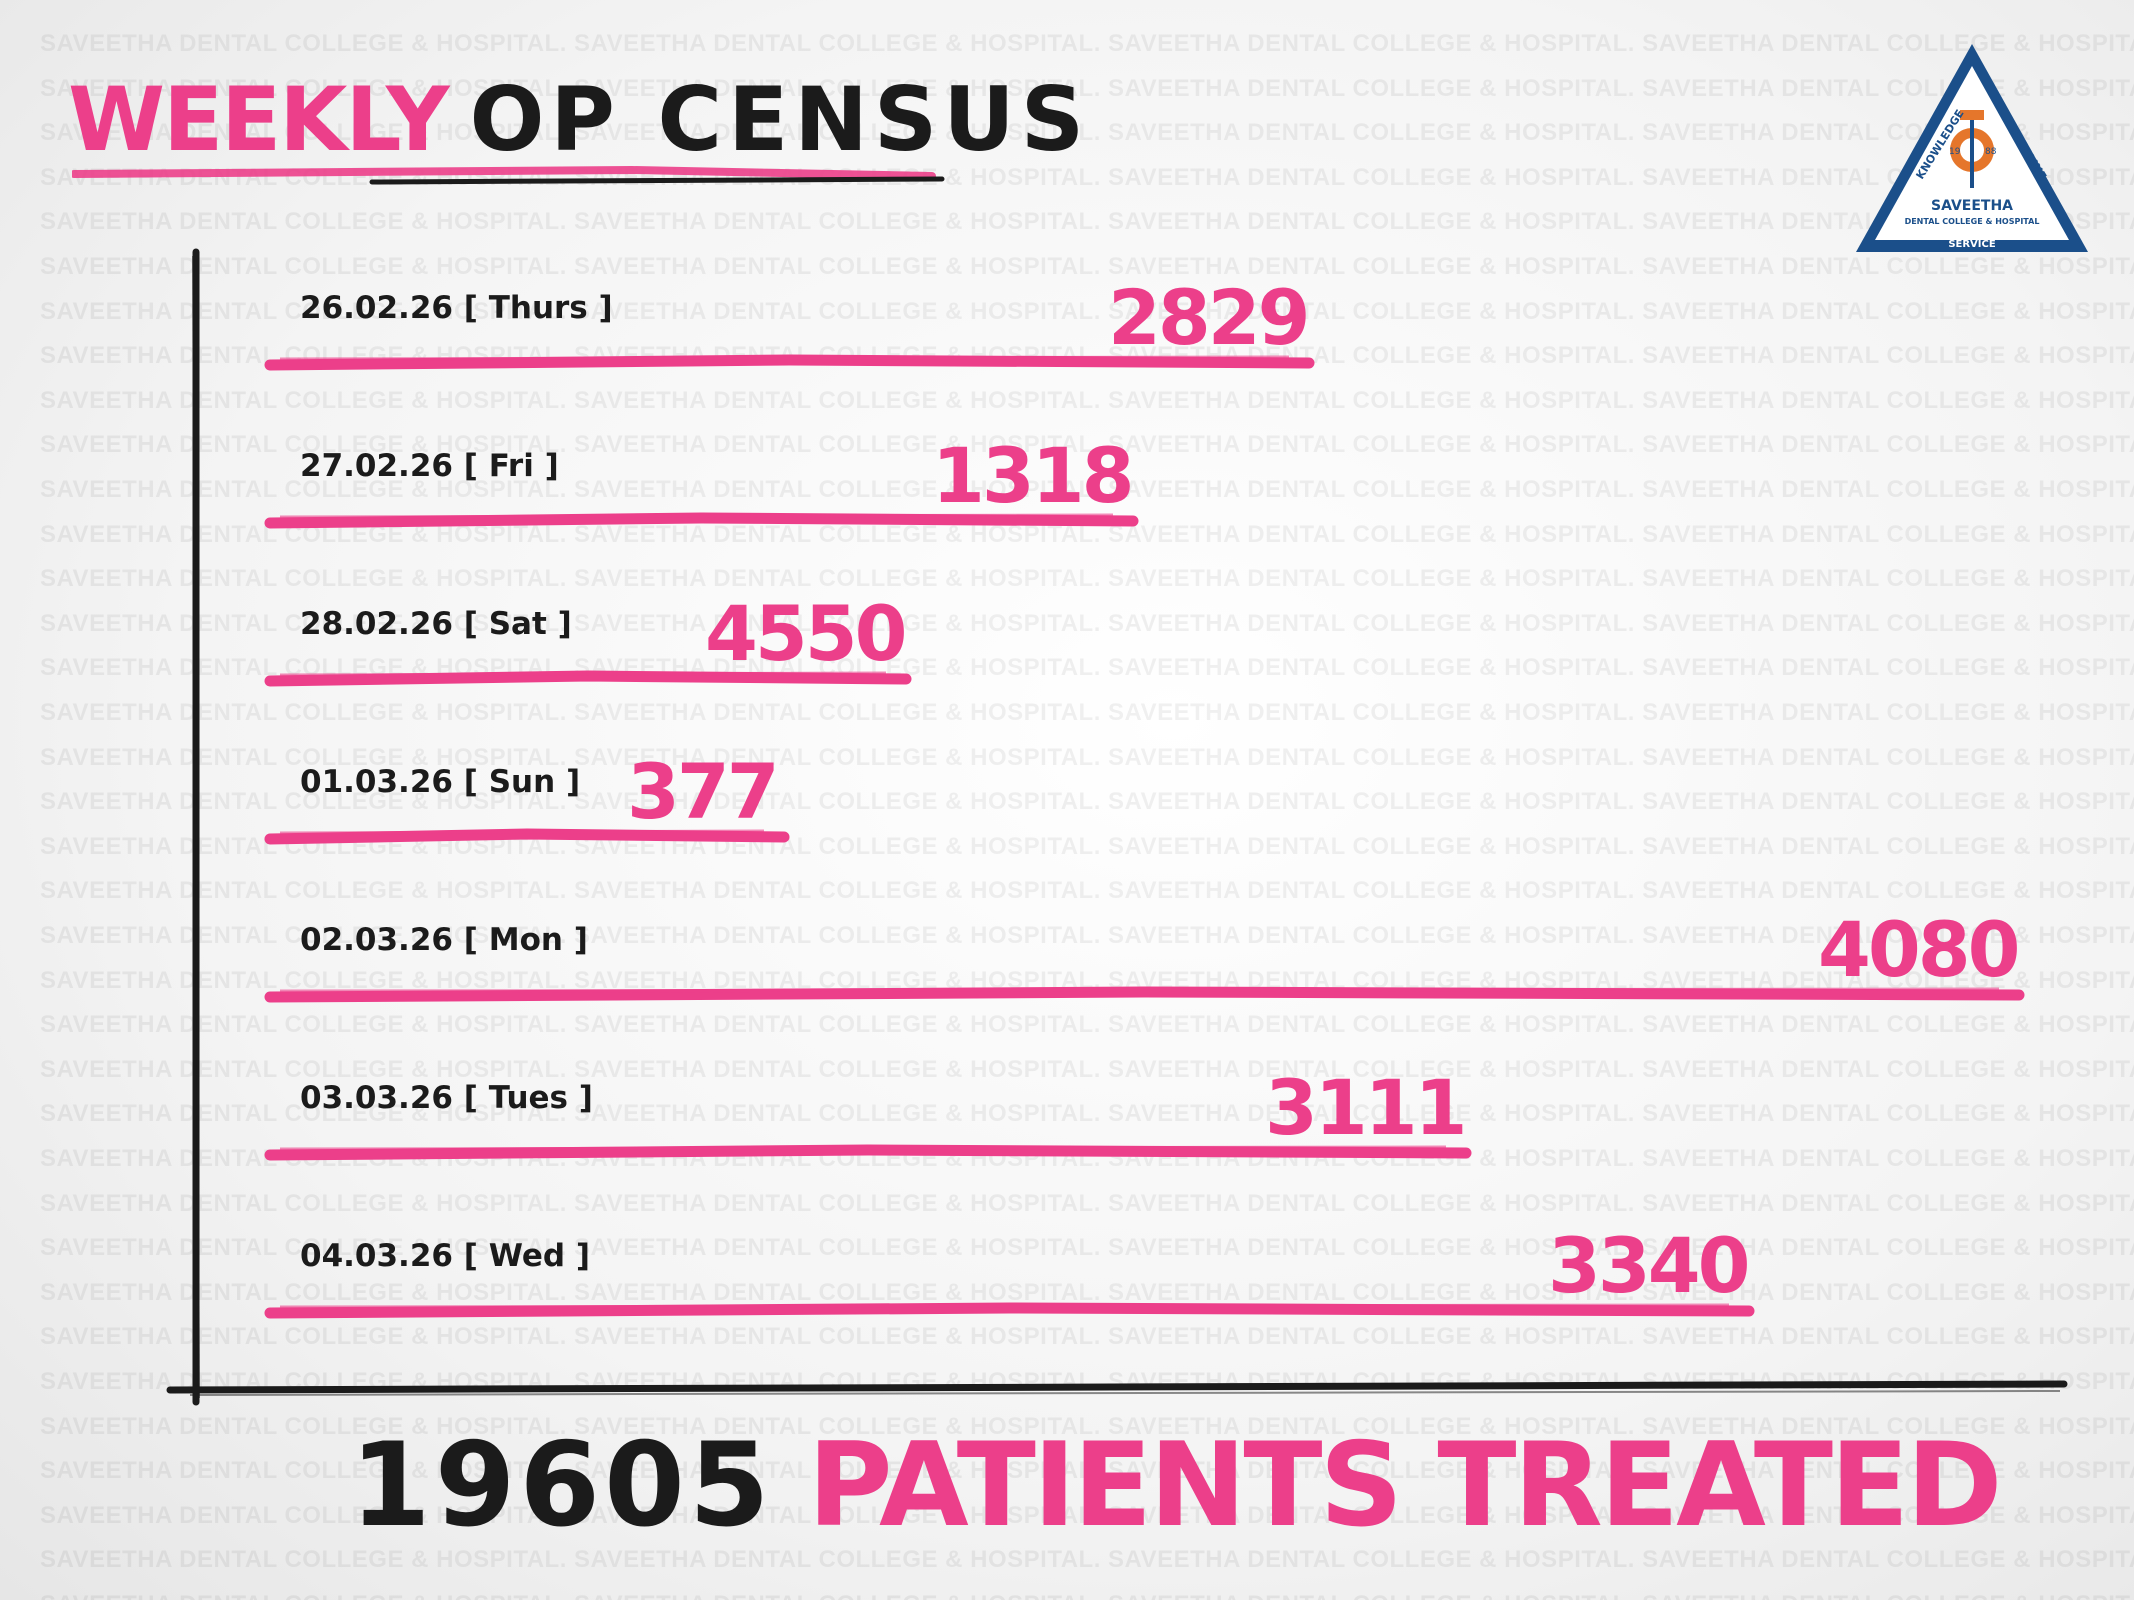 The width and height of the screenshot is (2134, 1600). I want to click on category-label: 03.03.26 [ Tues ], so click(446, 1098).